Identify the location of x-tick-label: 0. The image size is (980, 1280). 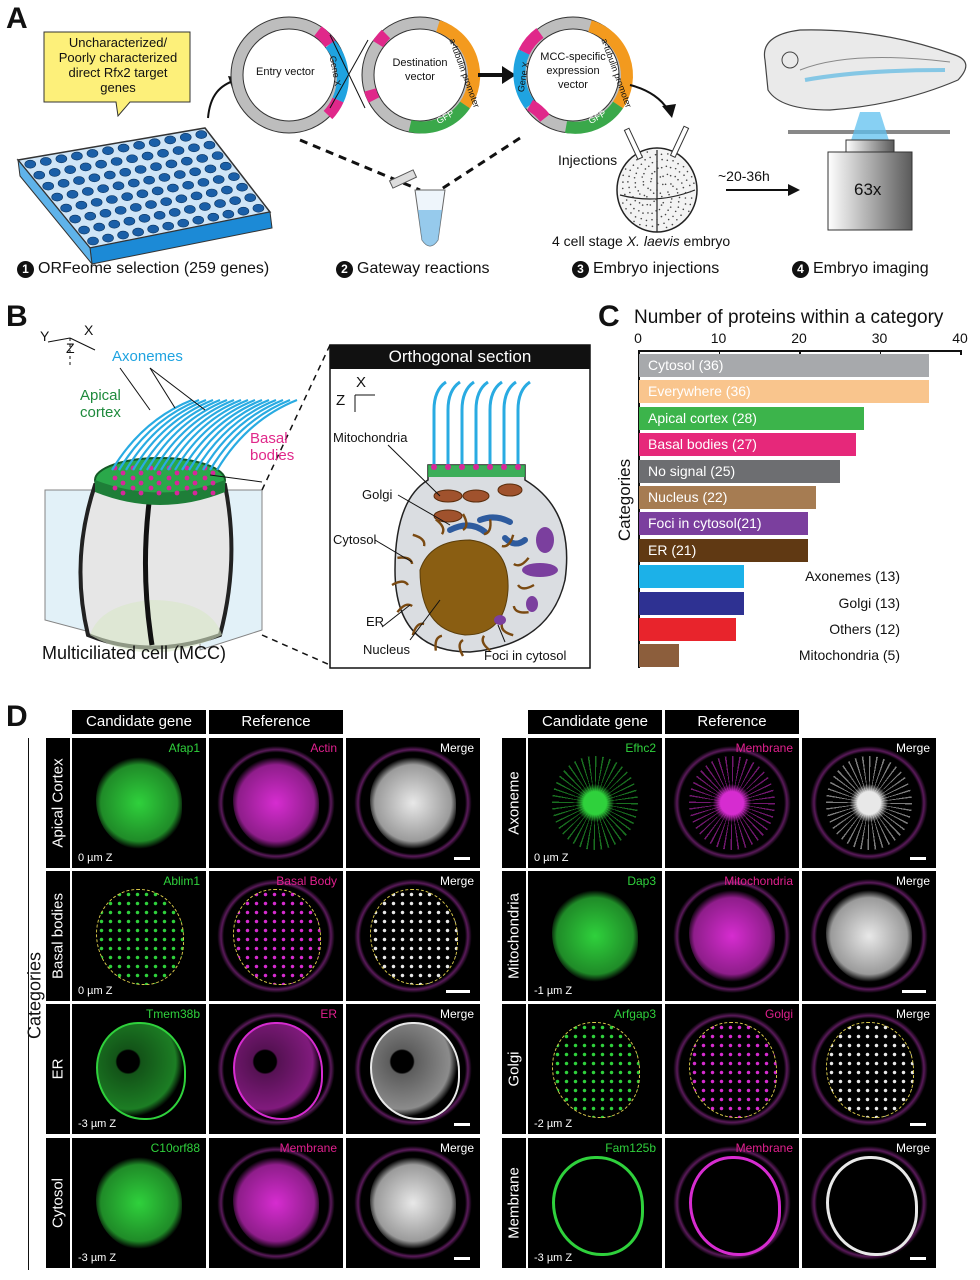
(638, 338).